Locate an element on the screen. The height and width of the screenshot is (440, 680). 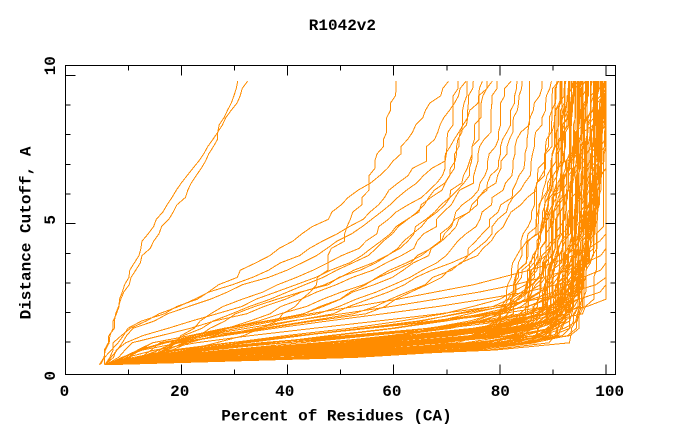
svg-text: 10 is located at coordinates (51, 65).